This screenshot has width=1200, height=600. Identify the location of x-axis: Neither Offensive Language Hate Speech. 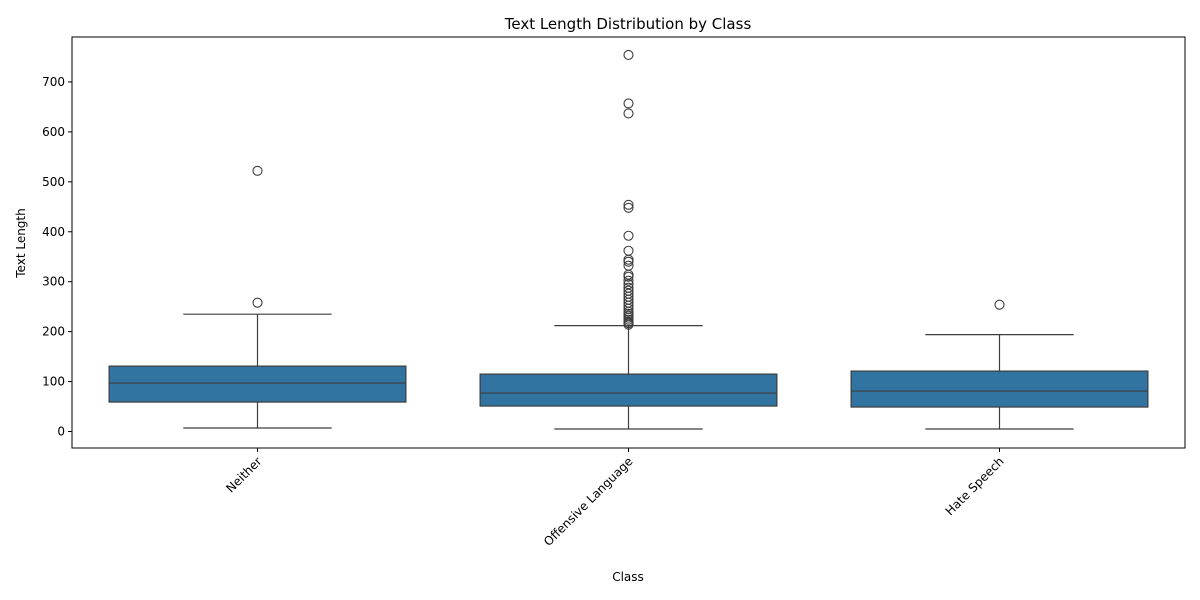
(615, 498).